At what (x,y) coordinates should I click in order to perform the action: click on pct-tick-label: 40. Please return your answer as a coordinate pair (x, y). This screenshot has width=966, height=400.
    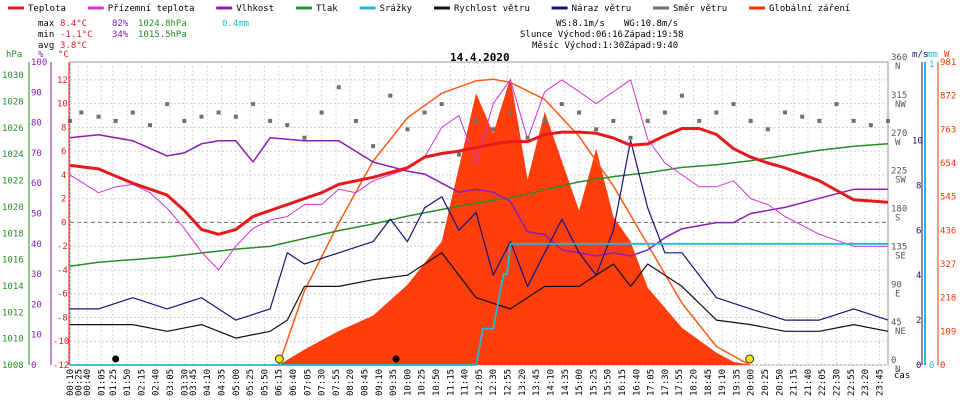
    Looking at the image, I should click on (36, 245).